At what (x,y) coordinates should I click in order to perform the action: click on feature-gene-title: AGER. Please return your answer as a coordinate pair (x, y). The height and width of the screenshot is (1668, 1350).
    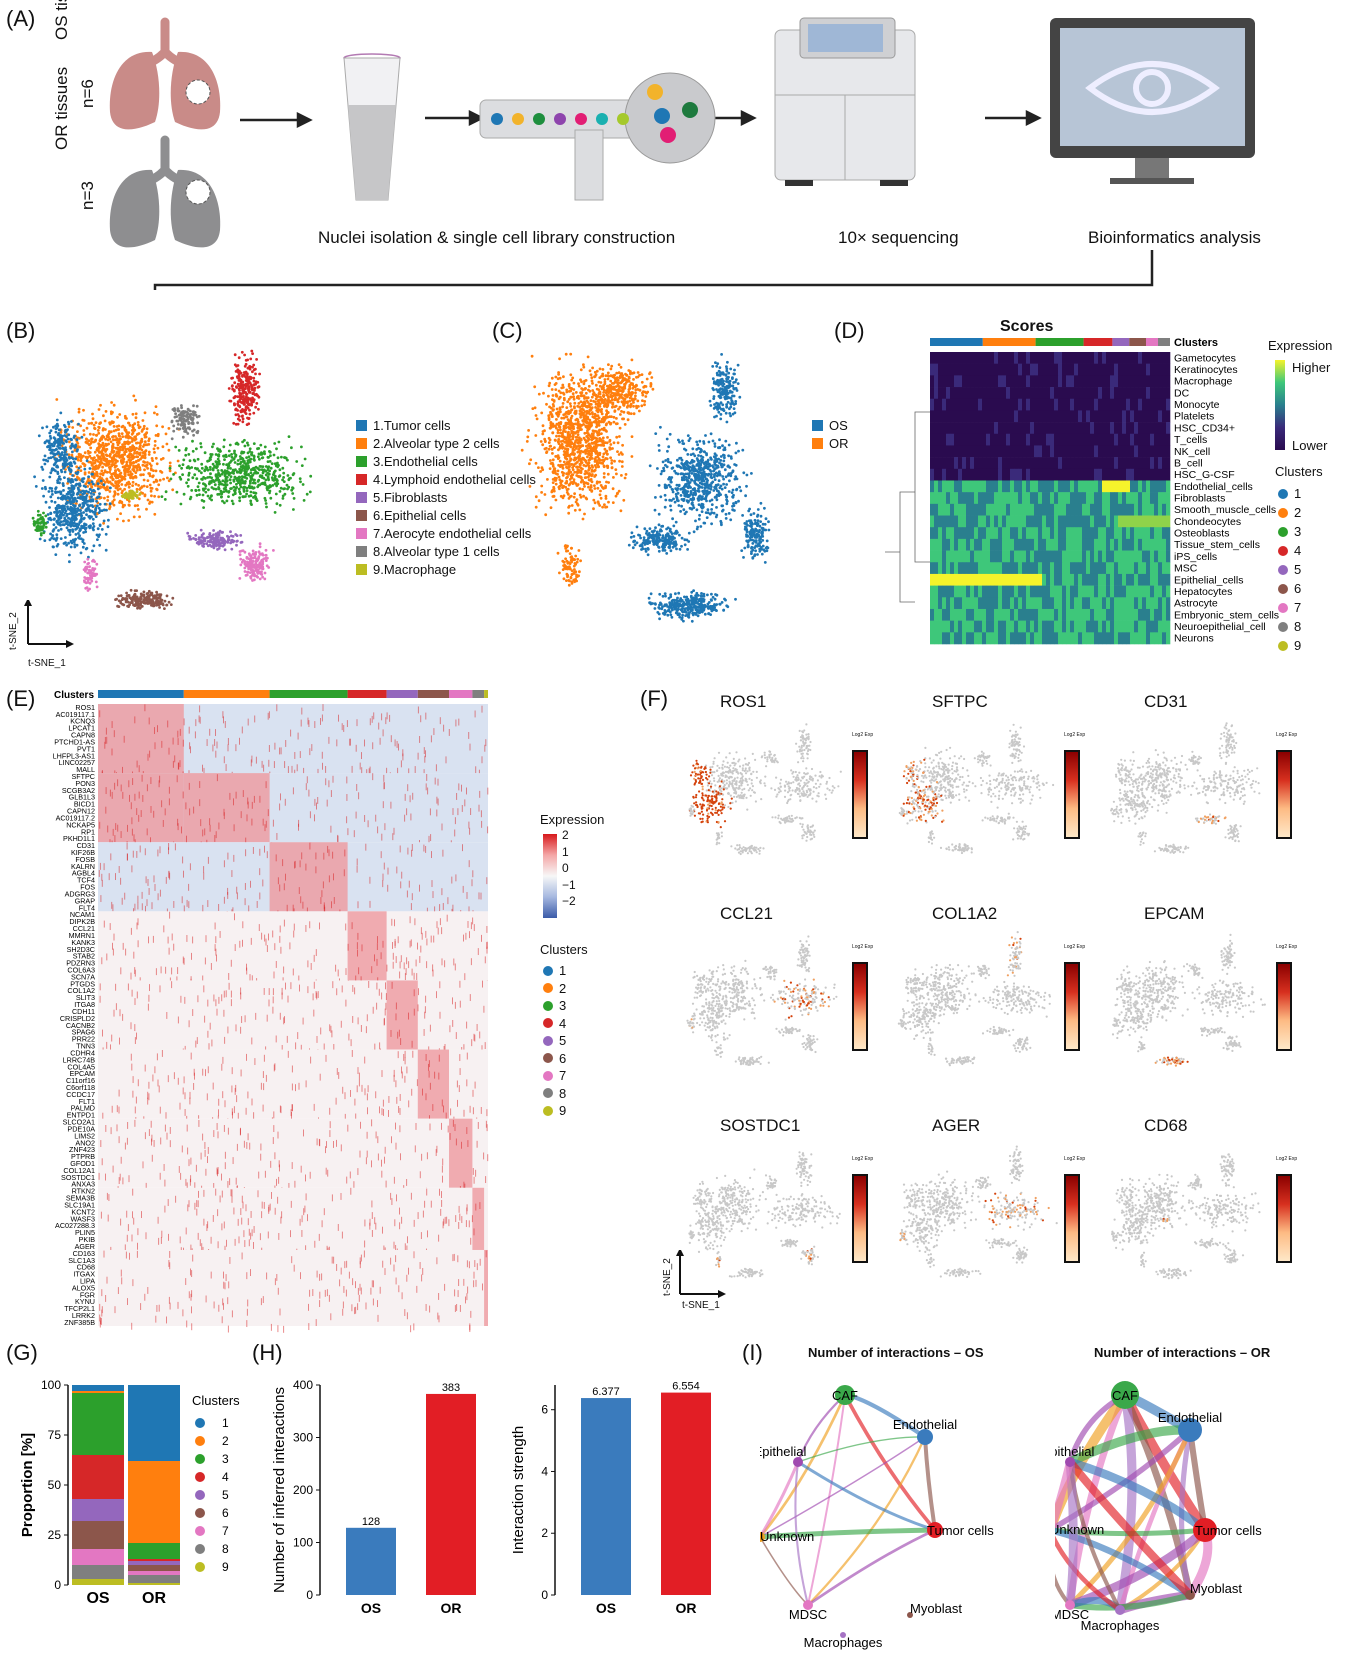
    Looking at the image, I should click on (956, 1125).